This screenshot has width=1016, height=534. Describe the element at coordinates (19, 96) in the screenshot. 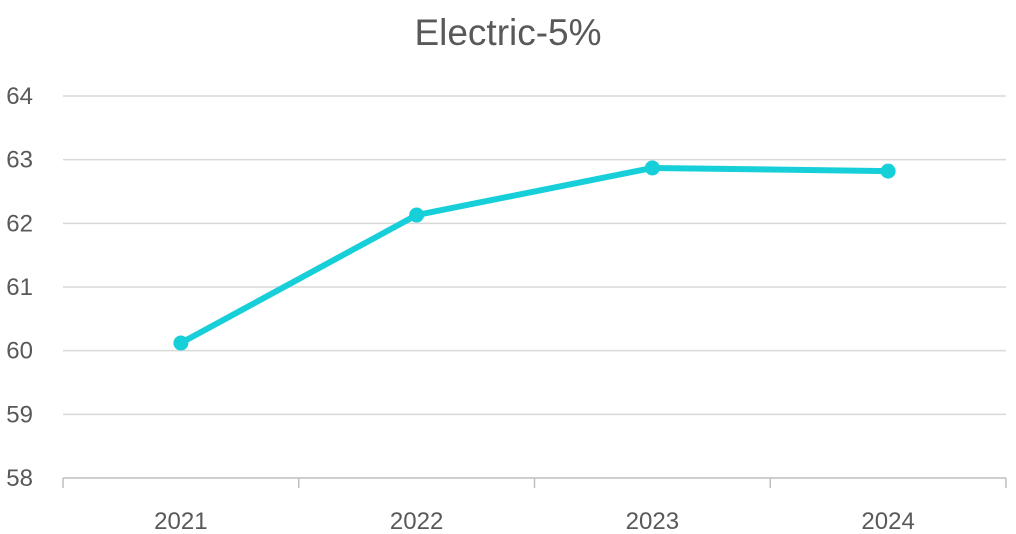

I see `y-tick-label-64: 64` at that location.